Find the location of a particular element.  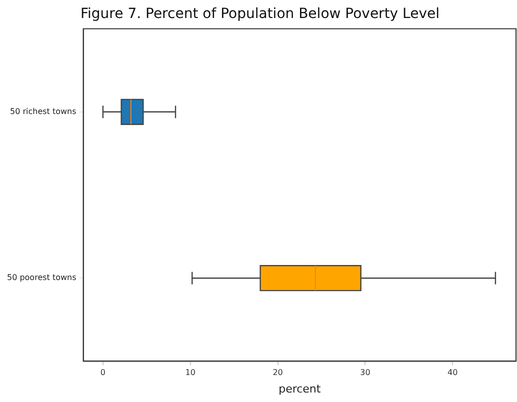

y-tick-label: 50 poorest towns is located at coordinates (41, 277).